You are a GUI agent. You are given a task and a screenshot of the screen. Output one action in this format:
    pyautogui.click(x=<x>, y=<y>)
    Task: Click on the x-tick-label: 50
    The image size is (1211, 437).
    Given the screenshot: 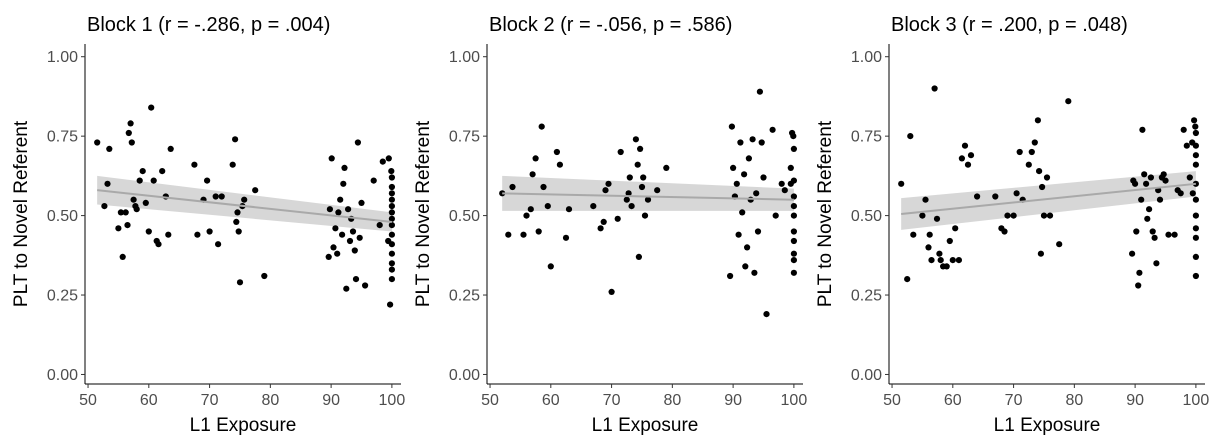 What is the action you would take?
    pyautogui.click(x=490, y=400)
    